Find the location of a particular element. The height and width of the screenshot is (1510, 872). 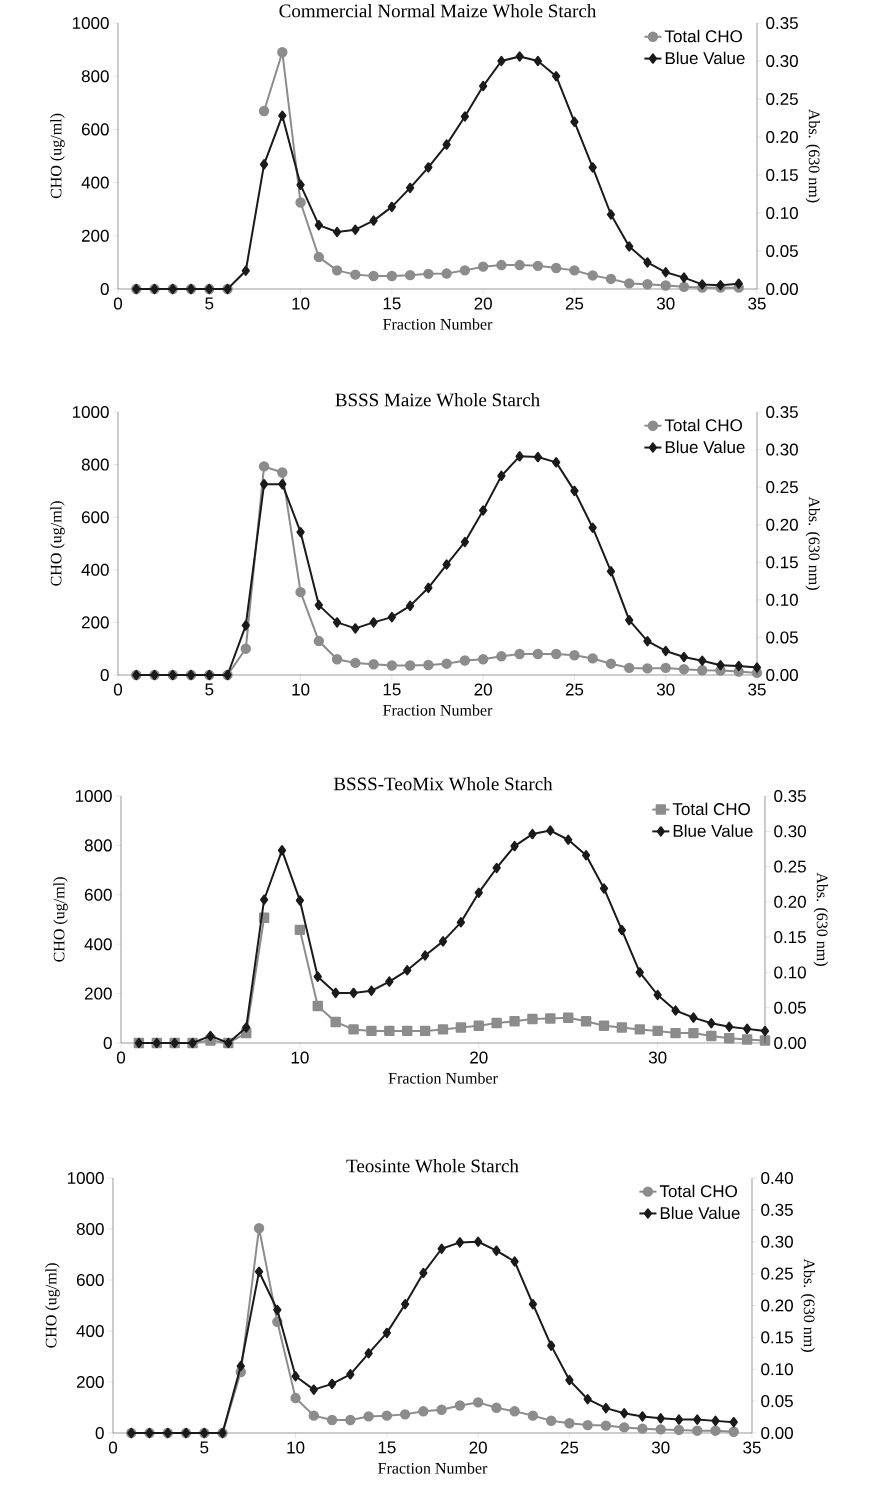

chart-title: Commercial Normal Maize Whole Starch is located at coordinates (438, 11).